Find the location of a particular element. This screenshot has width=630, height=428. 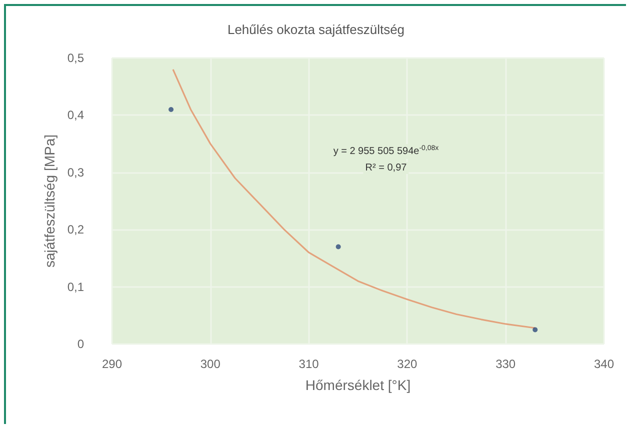

x-tick-label: 330 is located at coordinates (506, 364).